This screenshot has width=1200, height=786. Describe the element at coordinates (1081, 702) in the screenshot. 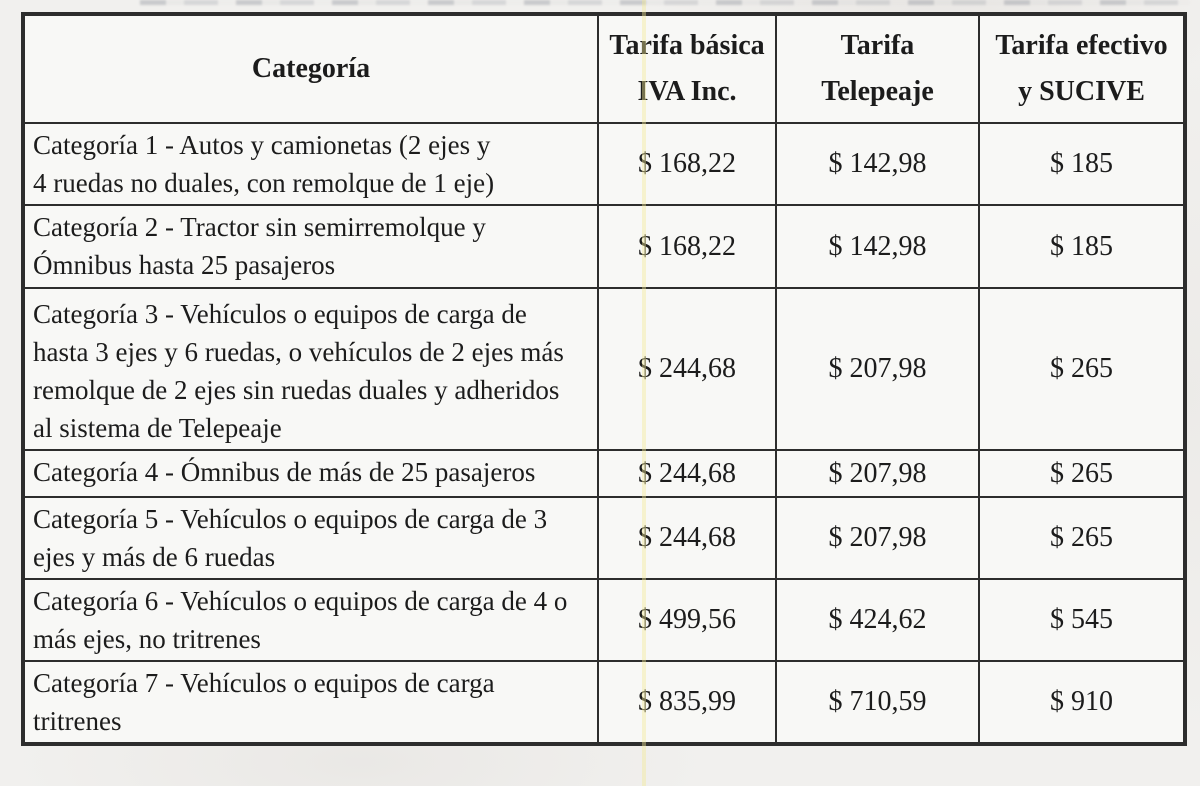

I see `tarifa-efectivo-cell: $ 910` at that location.